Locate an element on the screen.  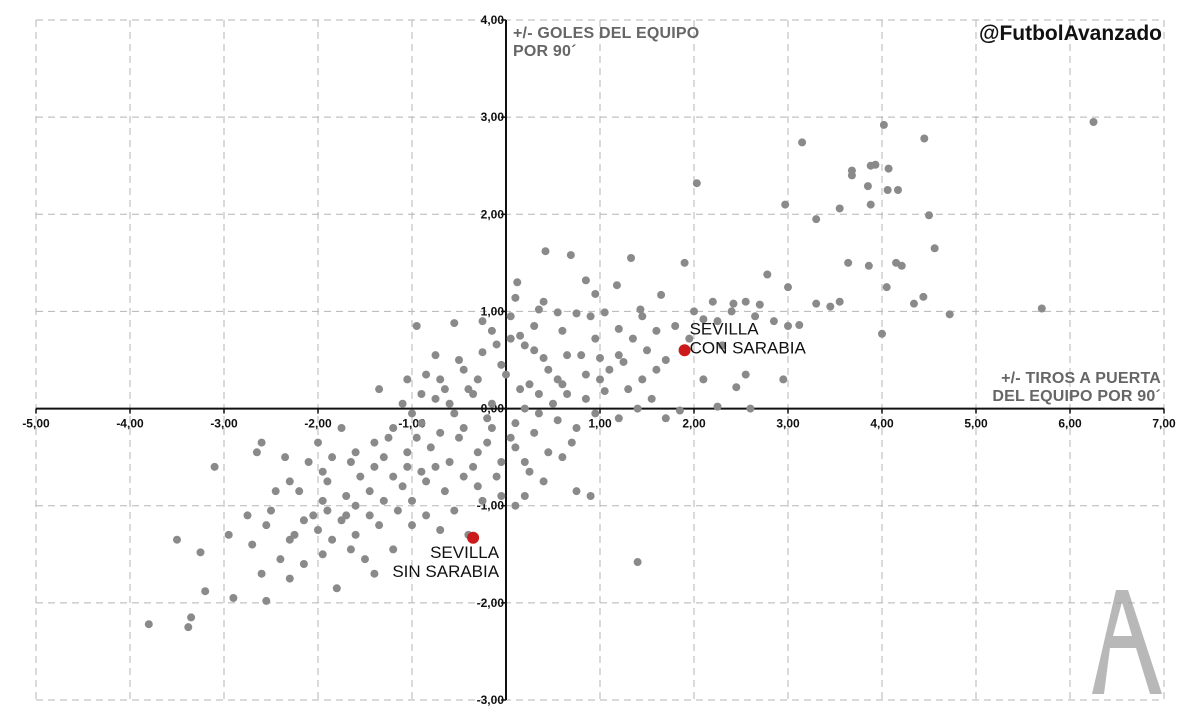
y-axis-title-line-1: +/- GOLES DEL EQUIPO is located at coordinates (606, 33).